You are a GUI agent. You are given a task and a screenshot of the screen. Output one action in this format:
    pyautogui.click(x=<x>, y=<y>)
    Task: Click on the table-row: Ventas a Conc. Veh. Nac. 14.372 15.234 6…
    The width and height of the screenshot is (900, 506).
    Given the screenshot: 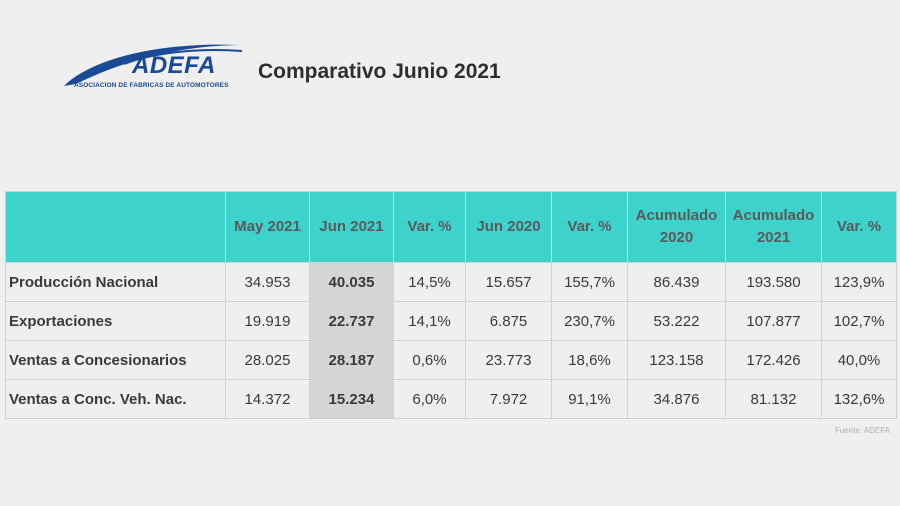 What is the action you would take?
    pyautogui.click(x=451, y=399)
    